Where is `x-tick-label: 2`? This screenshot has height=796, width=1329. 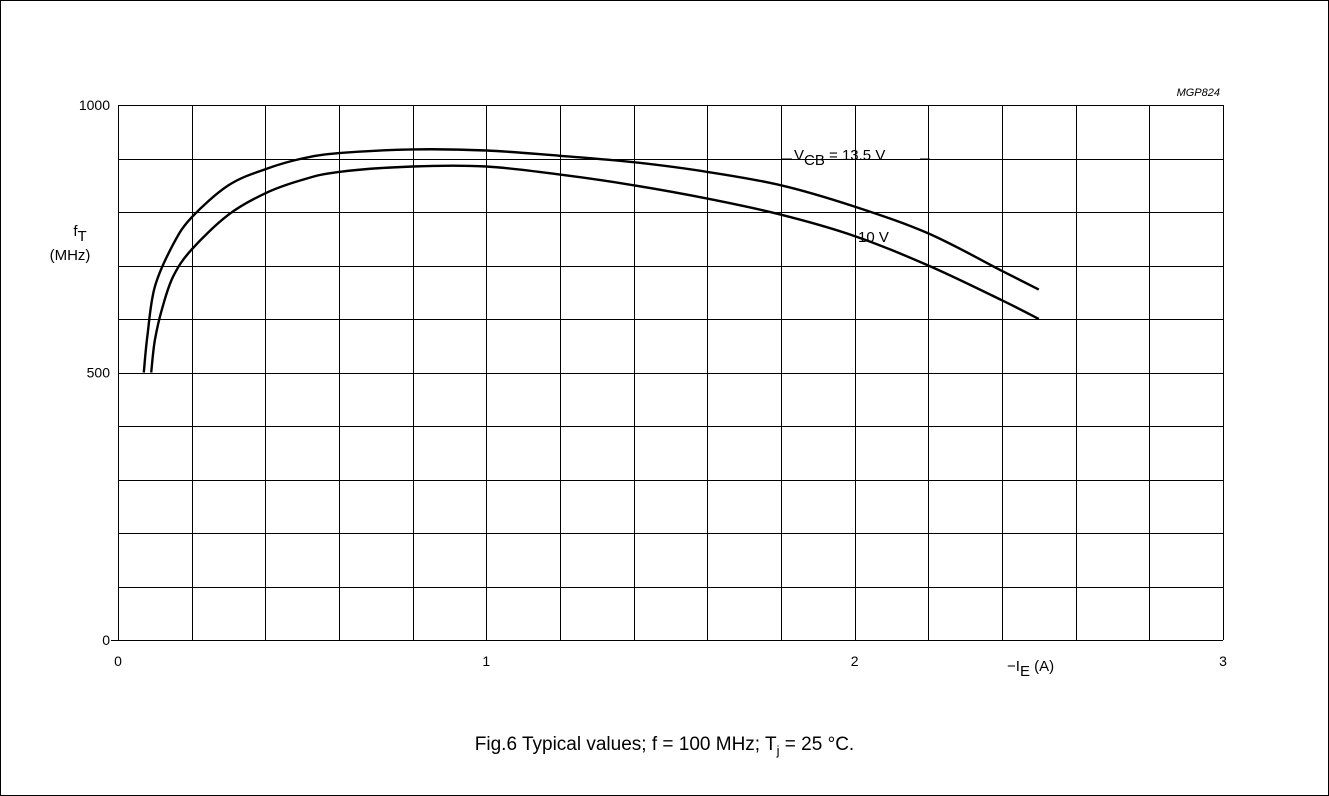 x-tick-label: 2 is located at coordinates (855, 661).